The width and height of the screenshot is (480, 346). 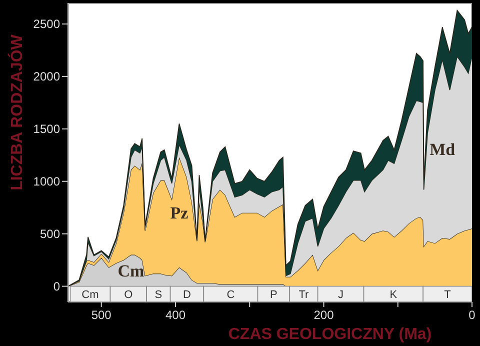 What do you see at coordinates (46, 24) in the screenshot?
I see `y-tick-label: 2500` at bounding box center [46, 24].